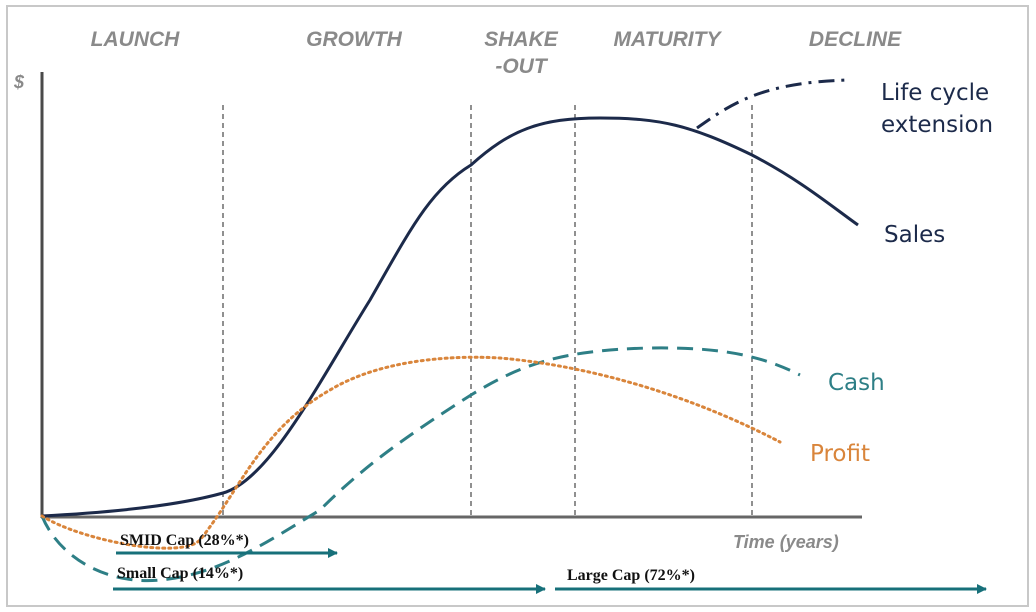 This screenshot has height=612, width=1036. What do you see at coordinates (521, 39) in the screenshot?
I see `stage-shake: SHAKE` at bounding box center [521, 39].